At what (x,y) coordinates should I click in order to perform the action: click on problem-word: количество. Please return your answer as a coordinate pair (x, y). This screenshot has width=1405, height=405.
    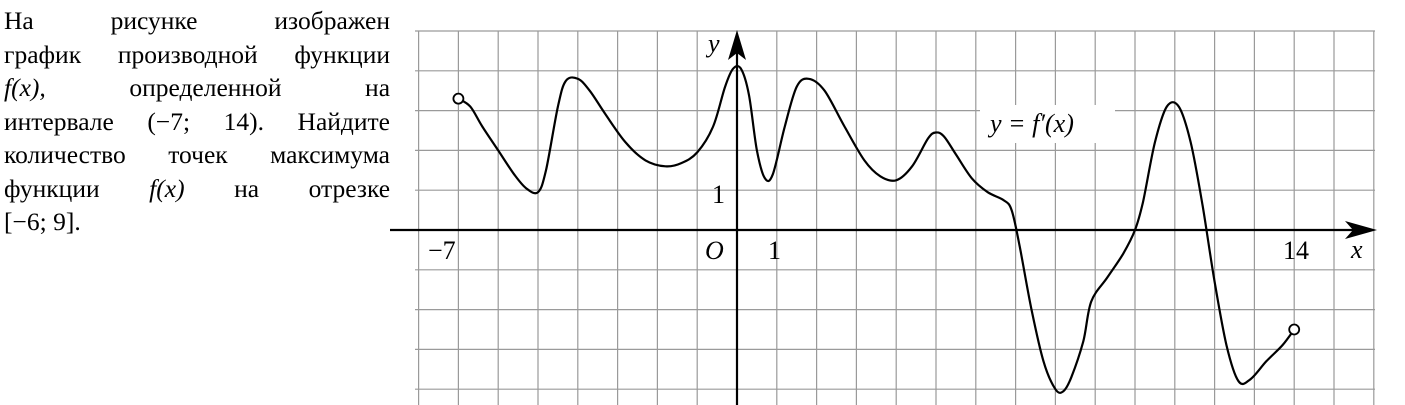
    Looking at the image, I should click on (65, 154).